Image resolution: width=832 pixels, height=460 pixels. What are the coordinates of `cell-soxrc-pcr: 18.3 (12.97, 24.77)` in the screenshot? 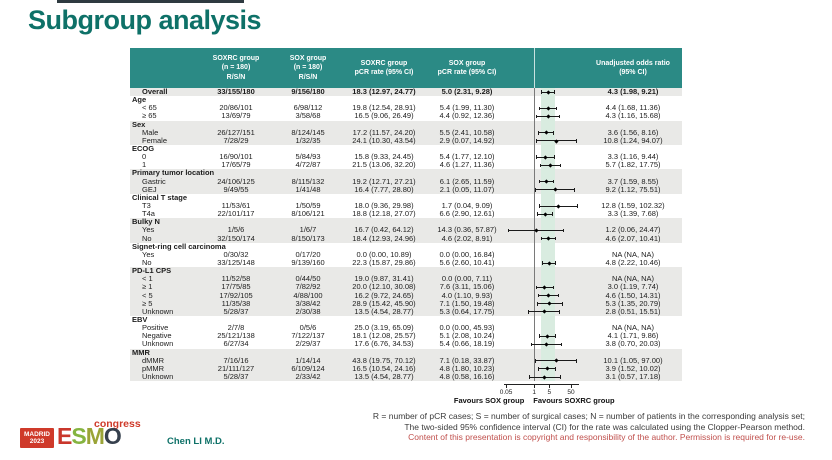 It's located at (384, 91).